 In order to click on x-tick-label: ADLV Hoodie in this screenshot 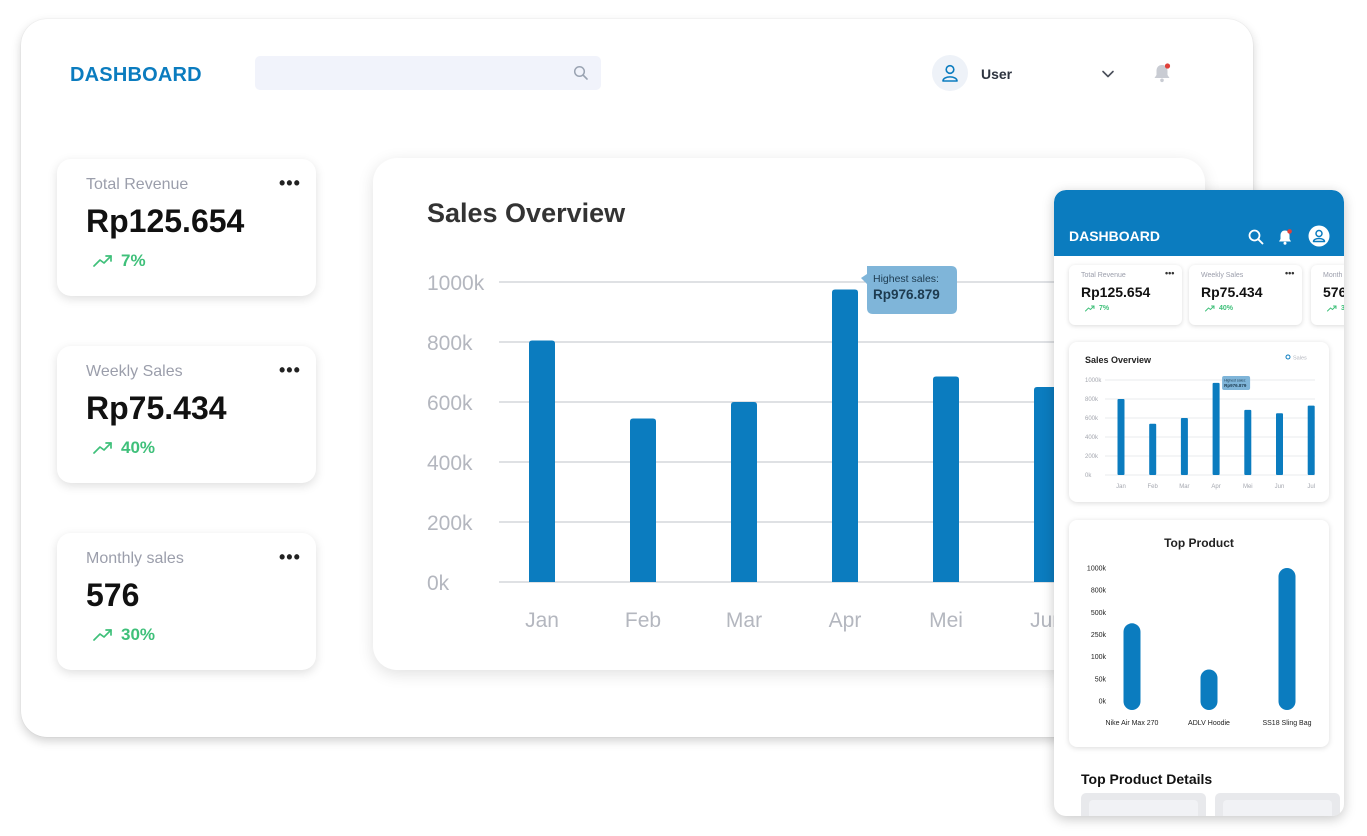, I will do `click(1209, 723)`.